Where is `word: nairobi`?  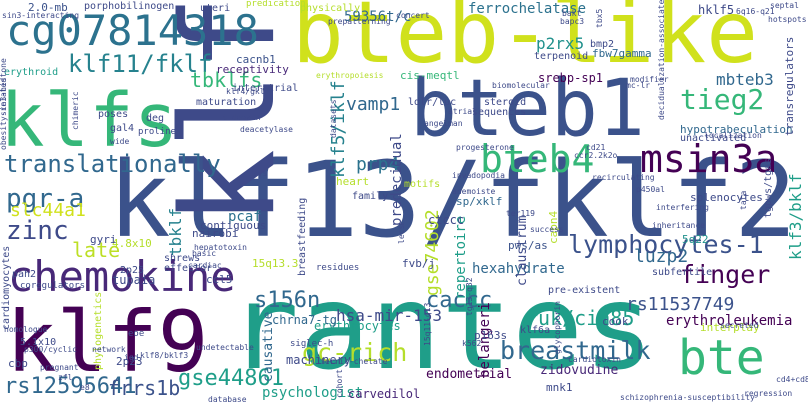 word: nairobi is located at coordinates (215, 233).